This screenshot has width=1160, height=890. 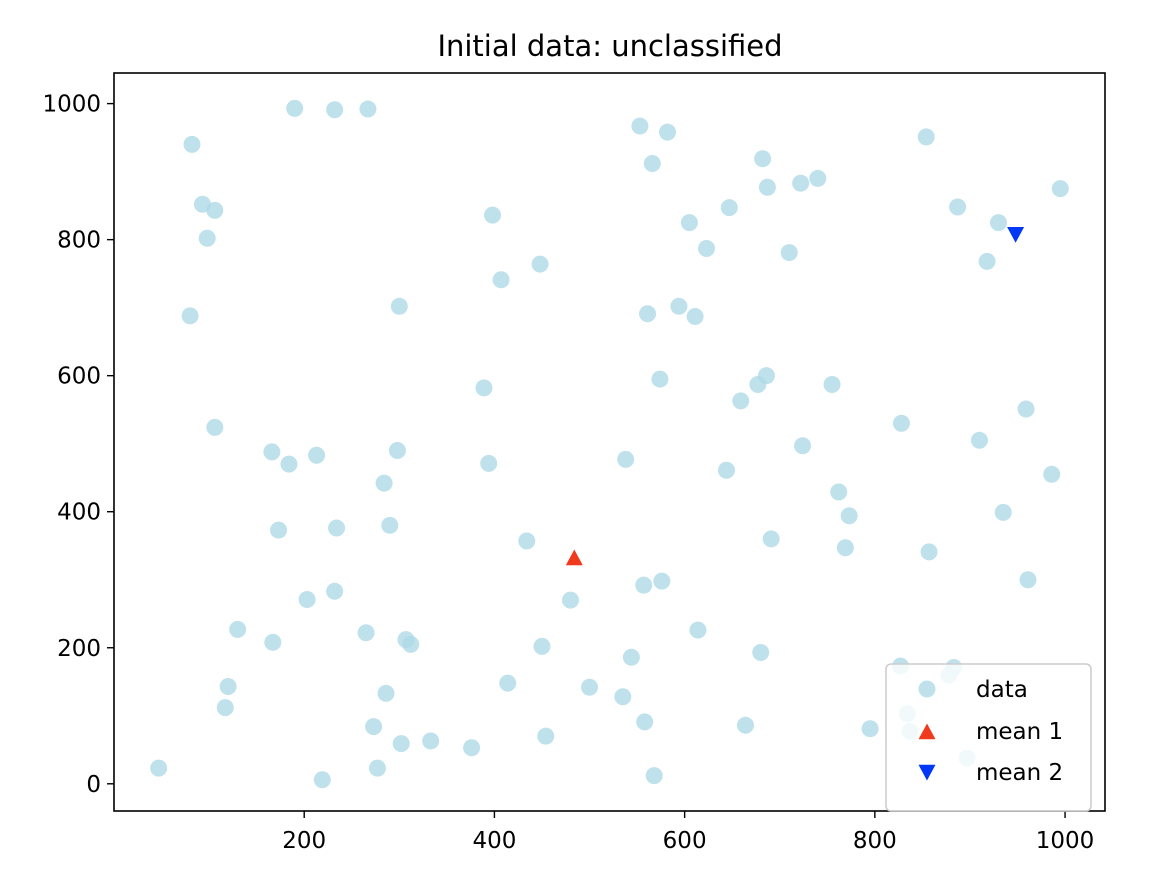 What do you see at coordinates (71, 105) in the screenshot?
I see `y-tick-label: 1000` at bounding box center [71, 105].